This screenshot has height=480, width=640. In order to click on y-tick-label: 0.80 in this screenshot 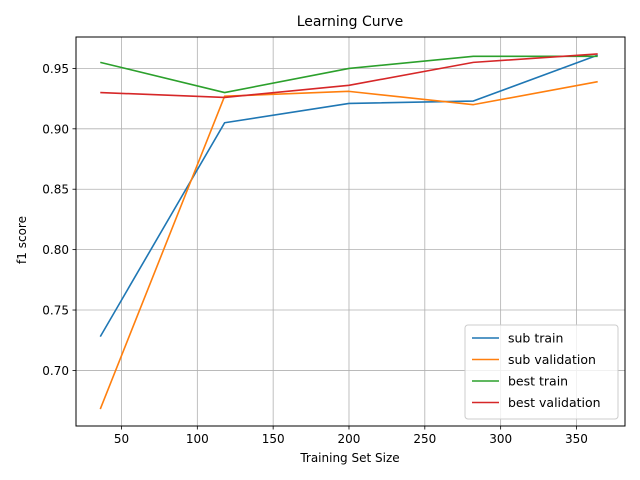, I will do `click(55, 250)`.